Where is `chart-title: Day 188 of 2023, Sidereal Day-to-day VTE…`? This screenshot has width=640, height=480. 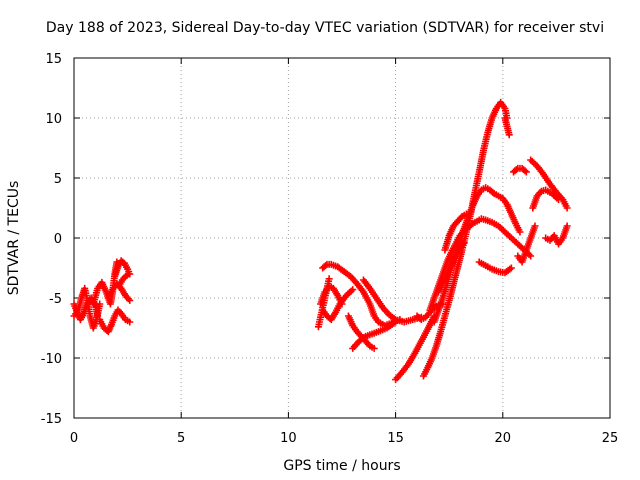 chart-title: Day 188 of 2023, Sidereal Day-to-day VTE… is located at coordinates (325, 28).